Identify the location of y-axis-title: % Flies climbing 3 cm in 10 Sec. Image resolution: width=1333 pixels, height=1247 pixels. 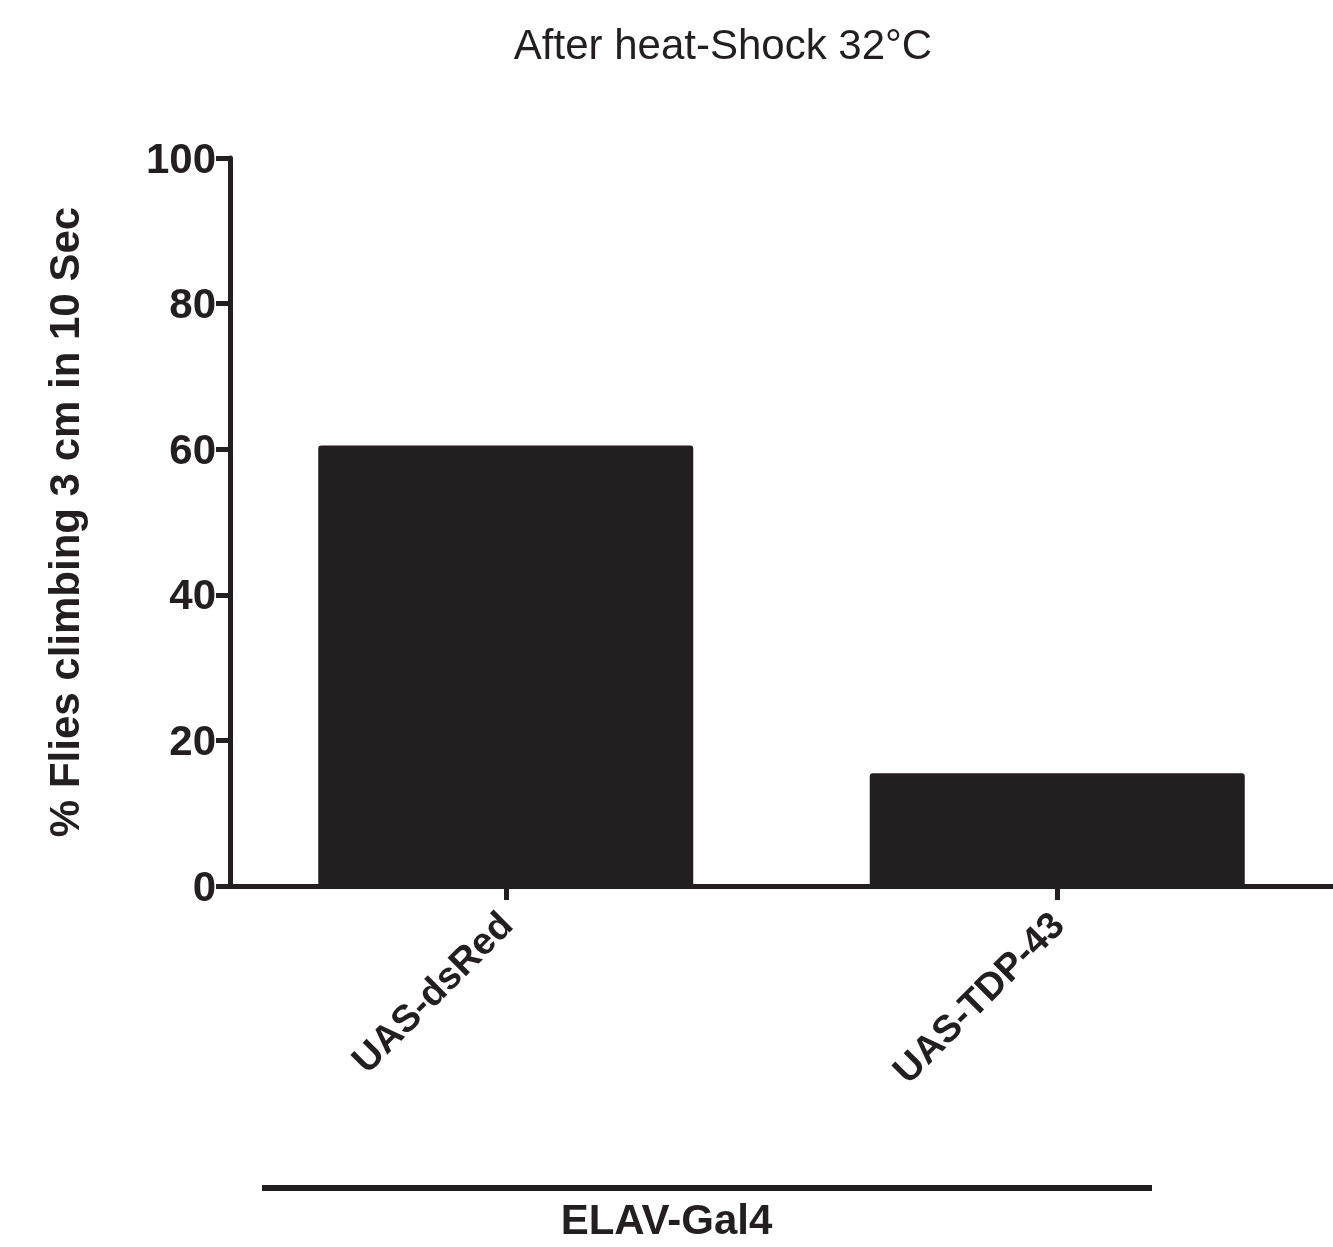
(64, 522).